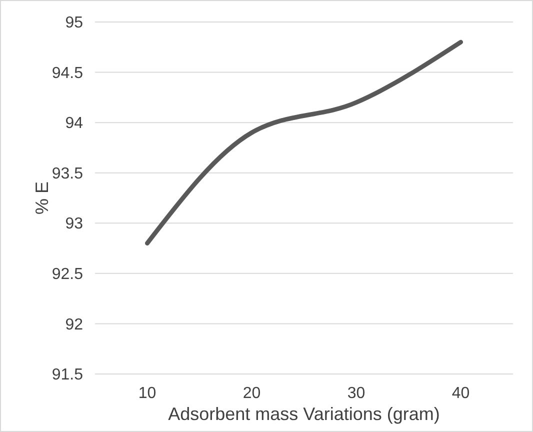 The height and width of the screenshot is (432, 533). Describe the element at coordinates (42, 198) in the screenshot. I see `y-axis-title: % E` at that location.